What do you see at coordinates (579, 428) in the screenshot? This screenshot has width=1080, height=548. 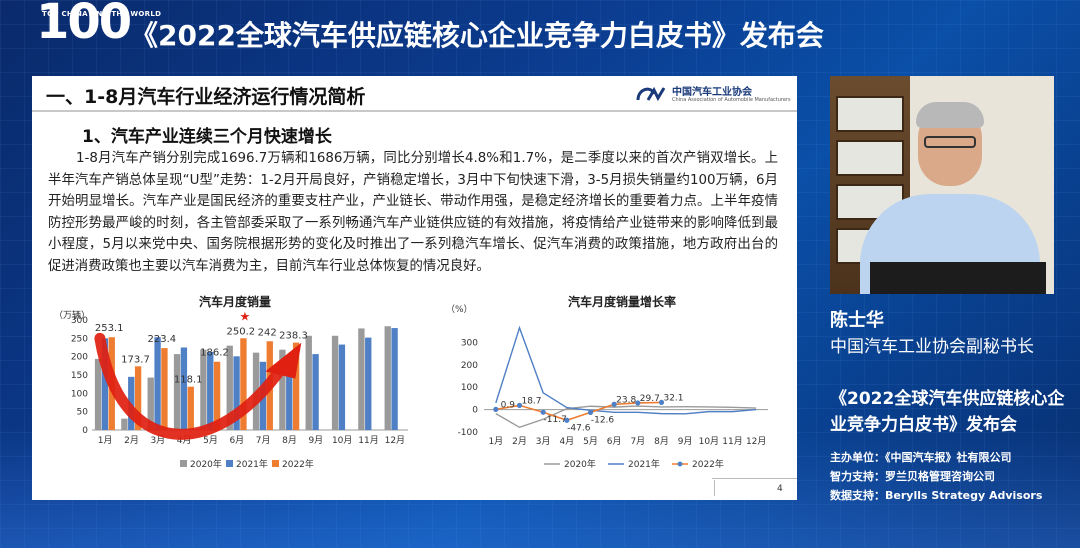 I see `data-label: -47.6` at bounding box center [579, 428].